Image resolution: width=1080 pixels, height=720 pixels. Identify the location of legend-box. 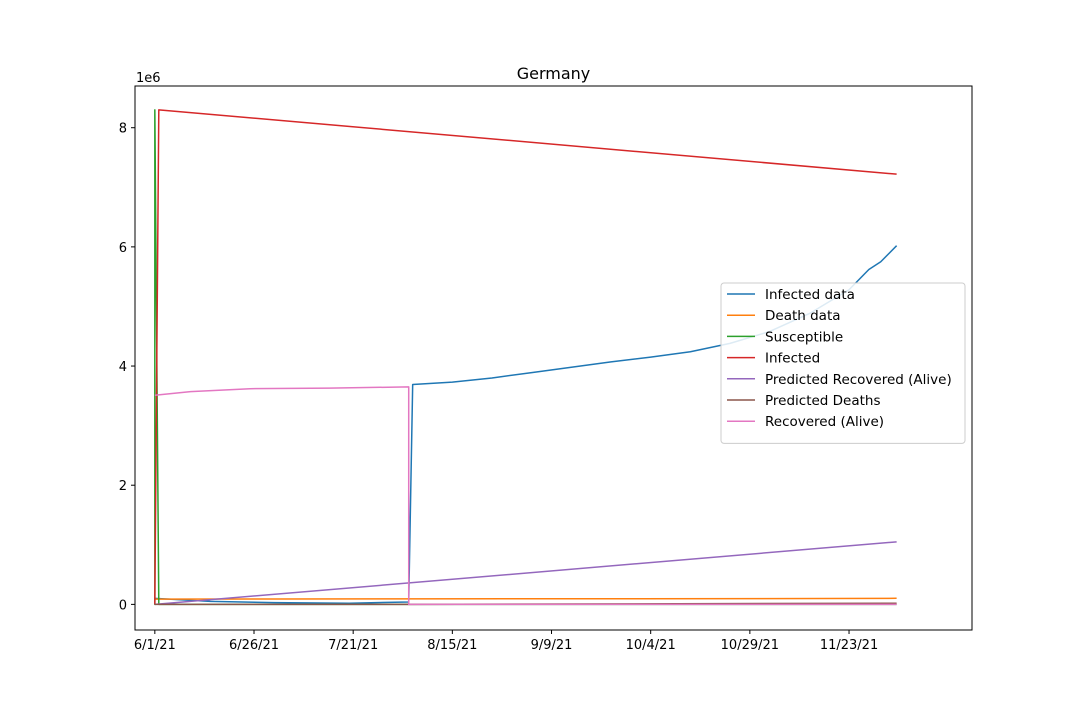
(843, 363).